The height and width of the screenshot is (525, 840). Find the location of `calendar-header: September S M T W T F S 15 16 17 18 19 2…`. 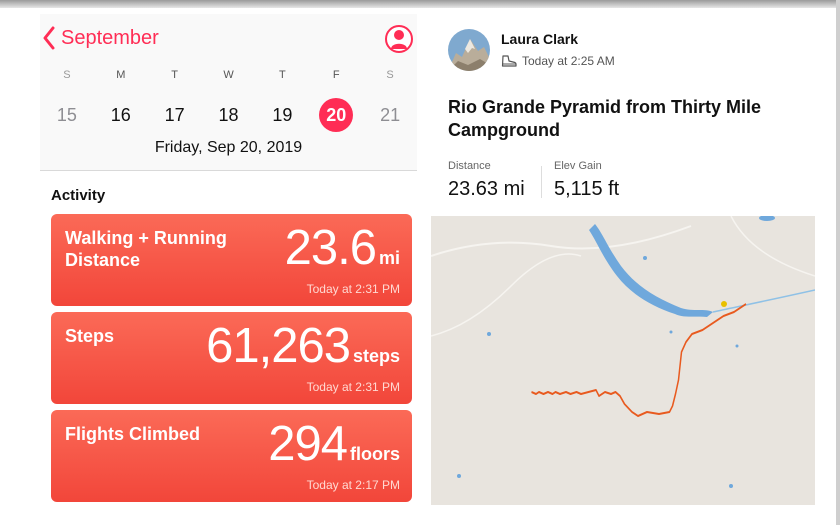

calendar-header: September S M T W T F S 15 16 17 18 19 2… is located at coordinates (228, 92).